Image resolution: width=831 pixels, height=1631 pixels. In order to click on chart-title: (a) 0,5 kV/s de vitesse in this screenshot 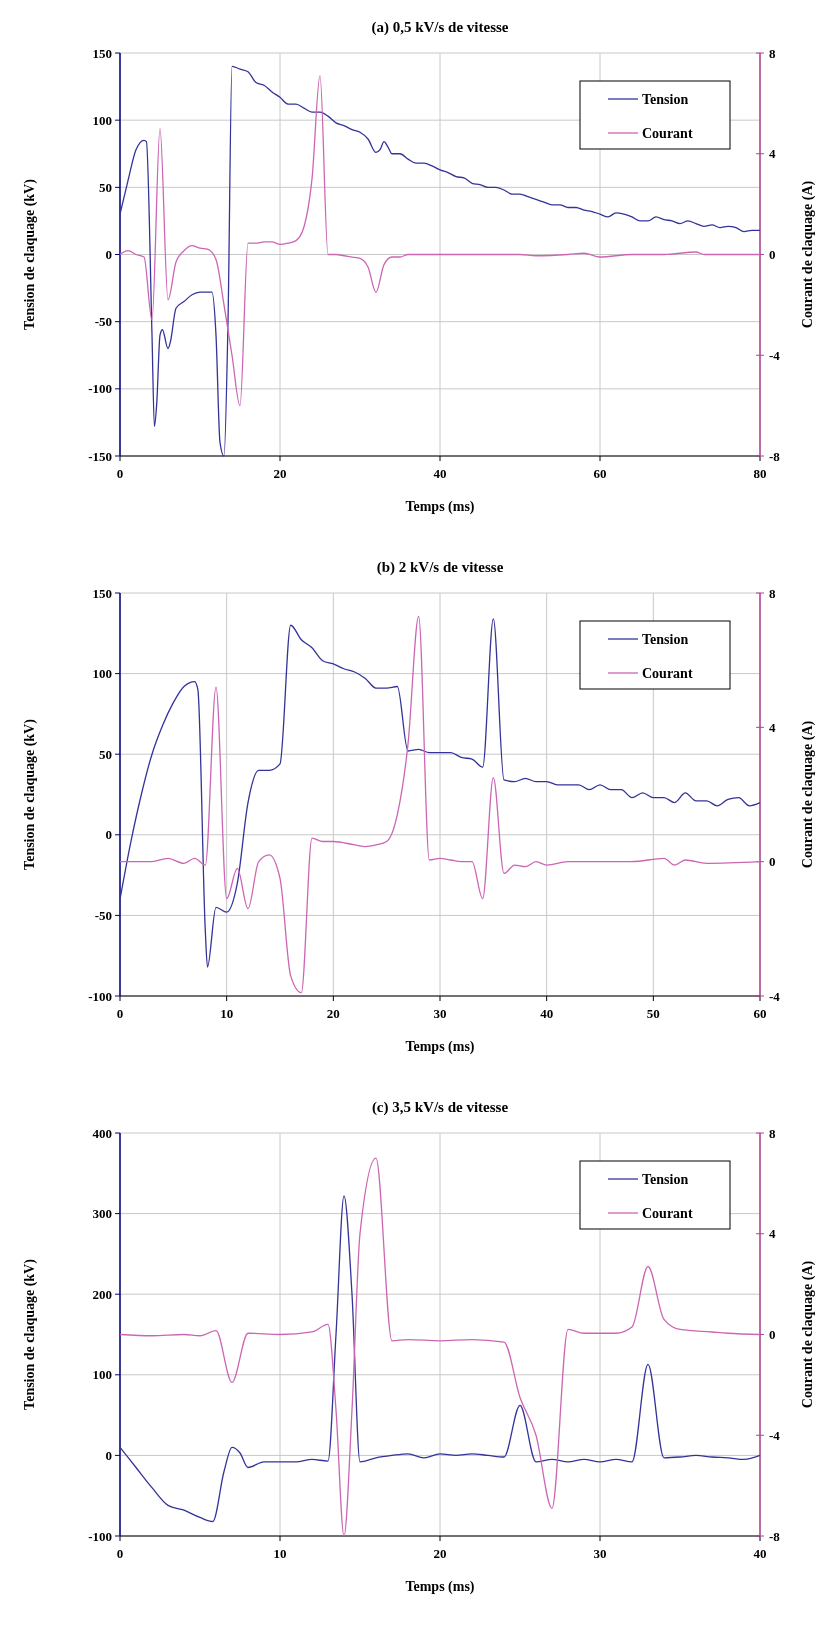, I will do `click(440, 27)`.